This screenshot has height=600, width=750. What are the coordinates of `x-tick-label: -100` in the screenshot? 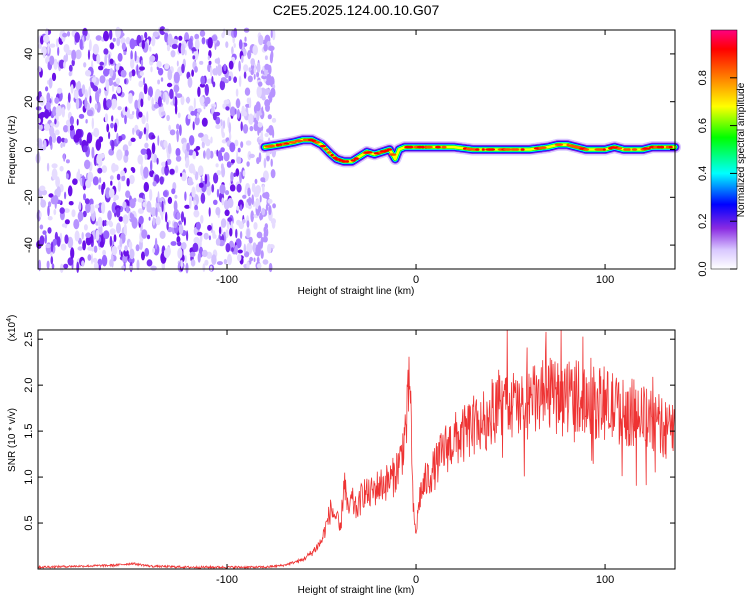 It's located at (227, 580).